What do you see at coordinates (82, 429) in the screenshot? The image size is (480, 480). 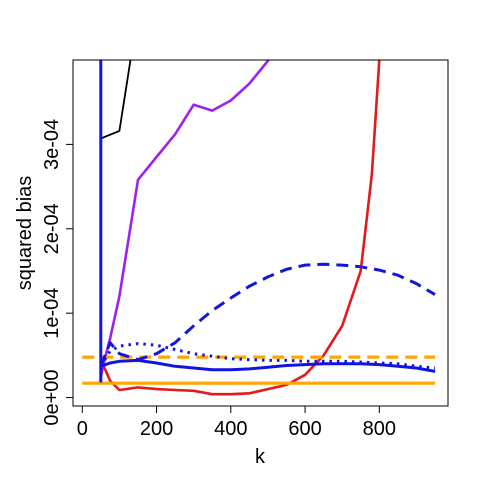 I see `x-tick-label: 0` at bounding box center [82, 429].